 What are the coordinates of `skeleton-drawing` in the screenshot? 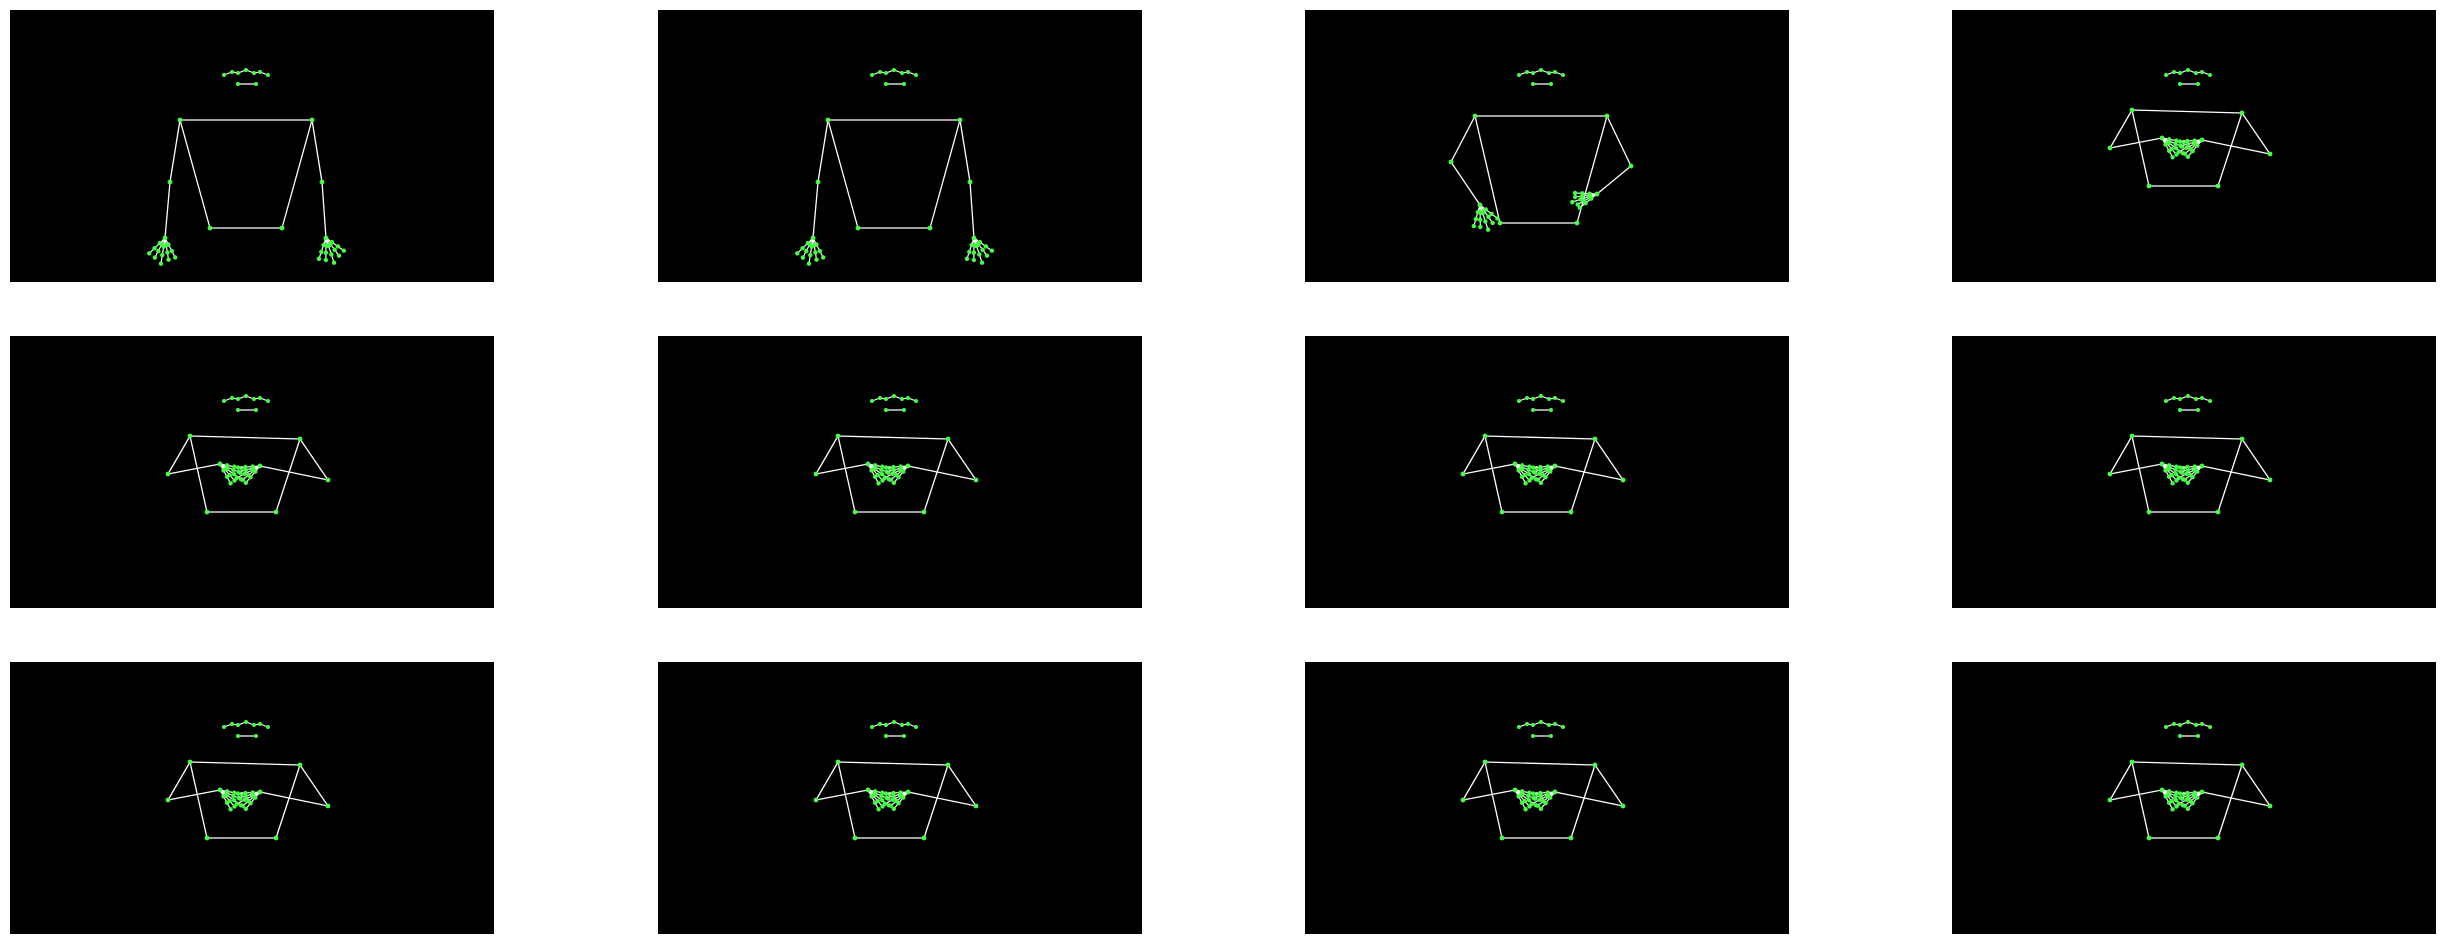 It's located at (2190, 780).